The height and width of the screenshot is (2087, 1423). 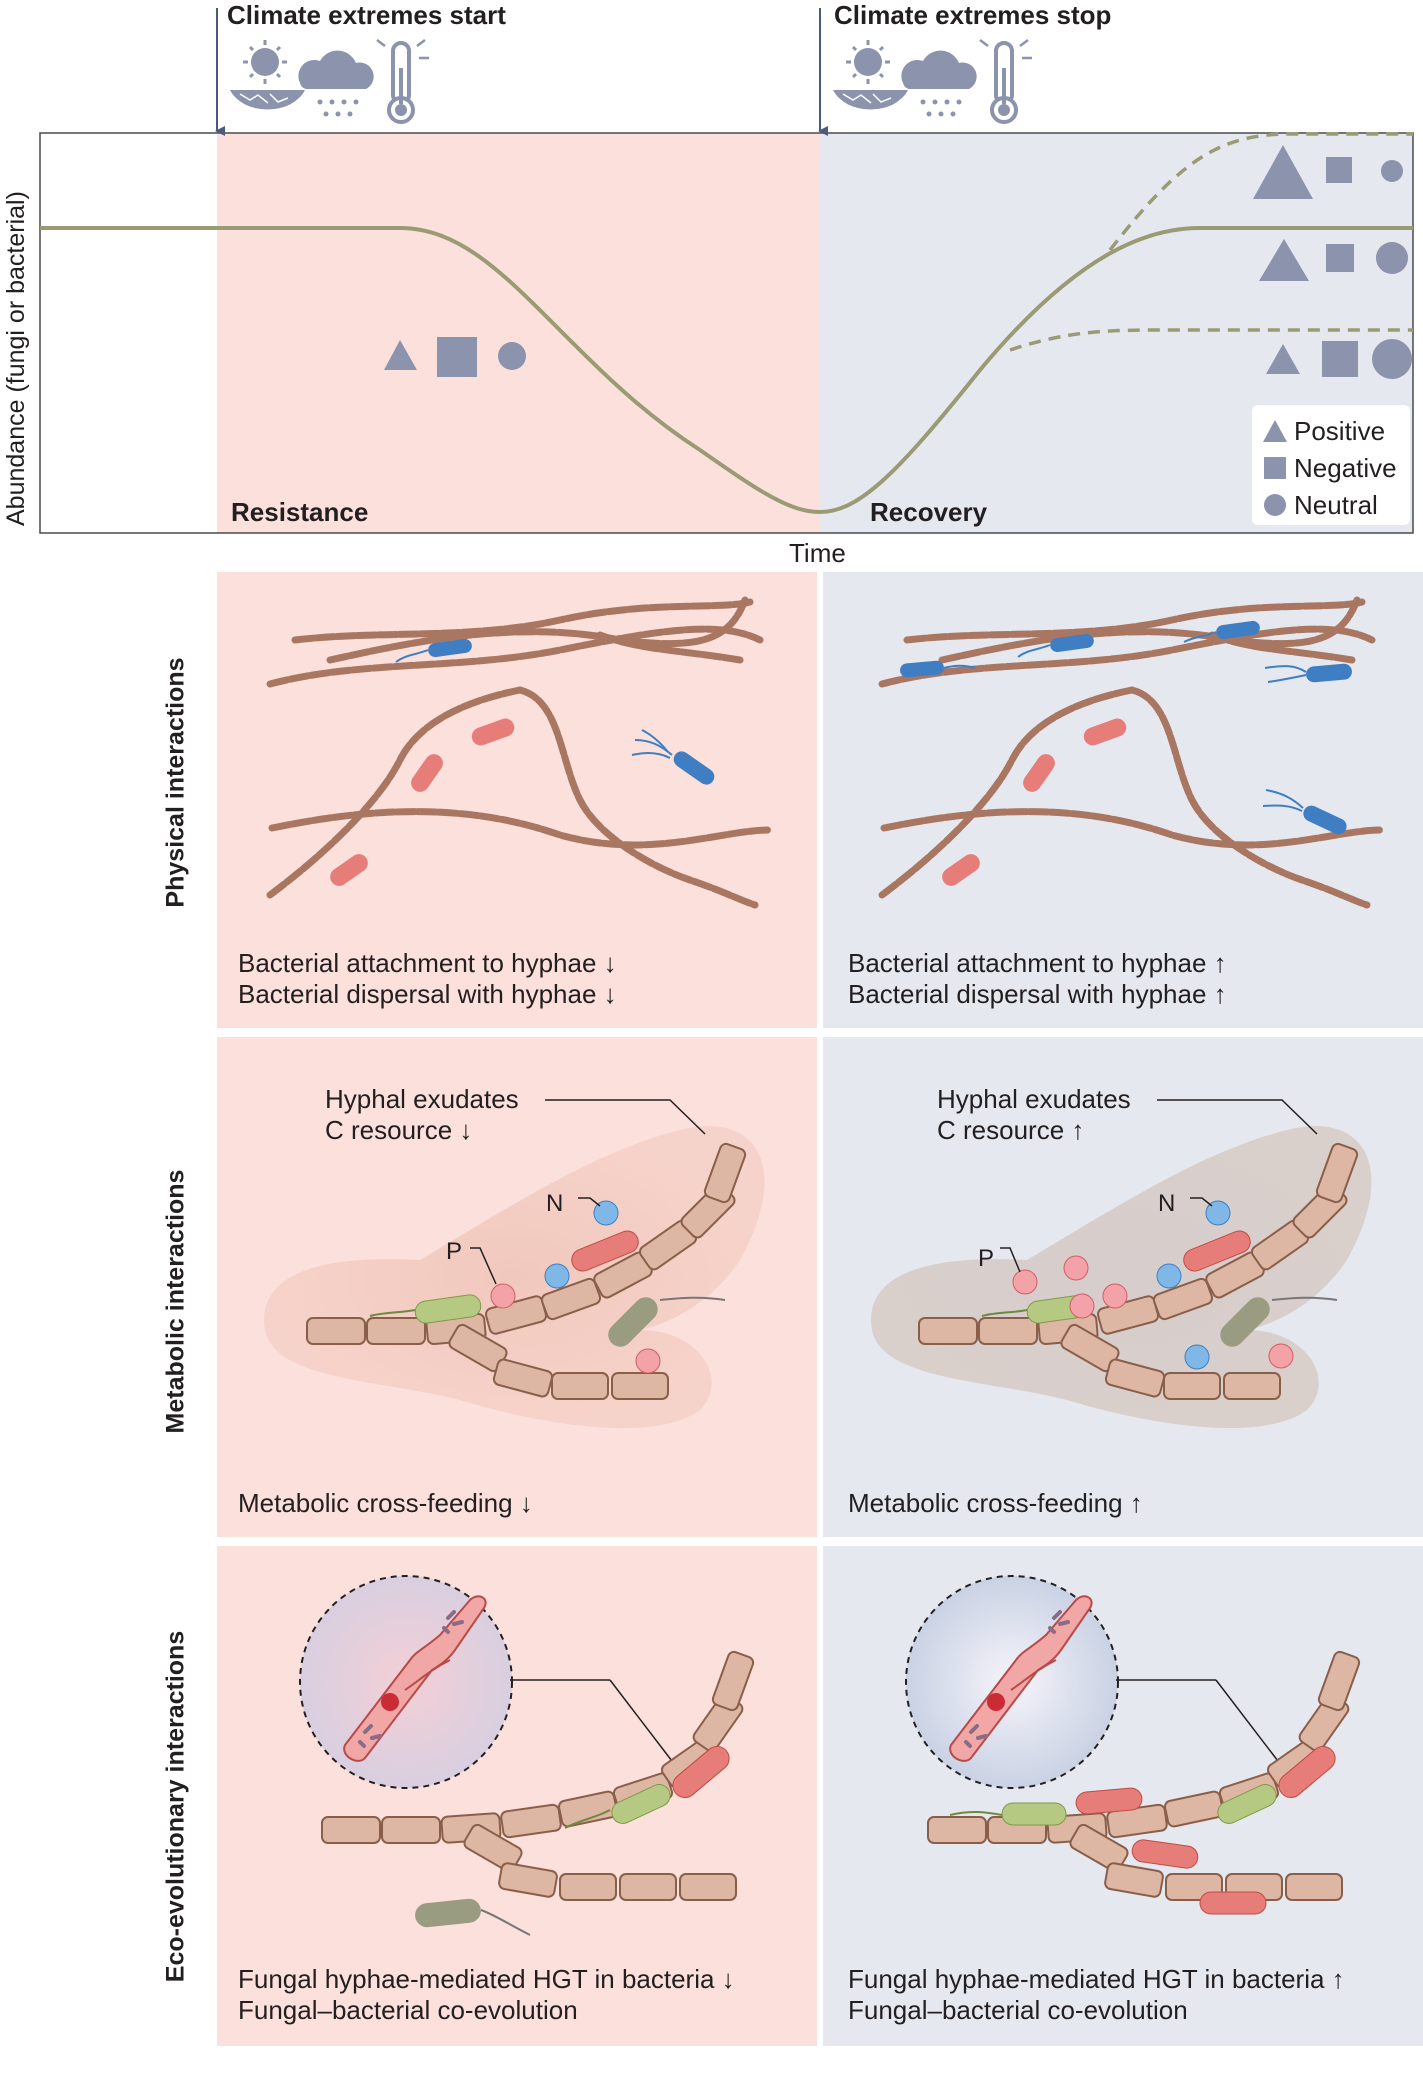 What do you see at coordinates (1340, 431) in the screenshot?
I see `legend-positive: Positive` at bounding box center [1340, 431].